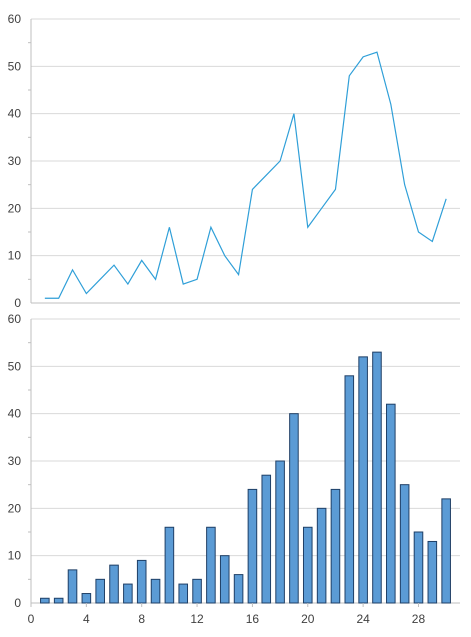 The image size is (471, 637). Describe the element at coordinates (253, 619) in the screenshot. I see `x-tick-label: 16` at that location.